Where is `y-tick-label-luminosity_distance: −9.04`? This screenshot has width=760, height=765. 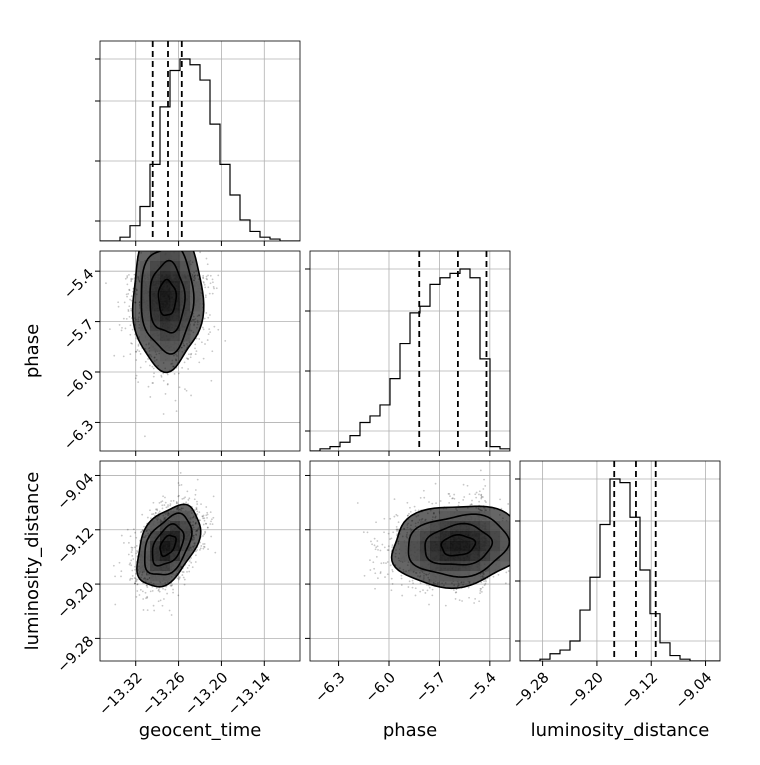
y-tick-label-luminosity_distance: −9.04 is located at coordinates (76, 492).